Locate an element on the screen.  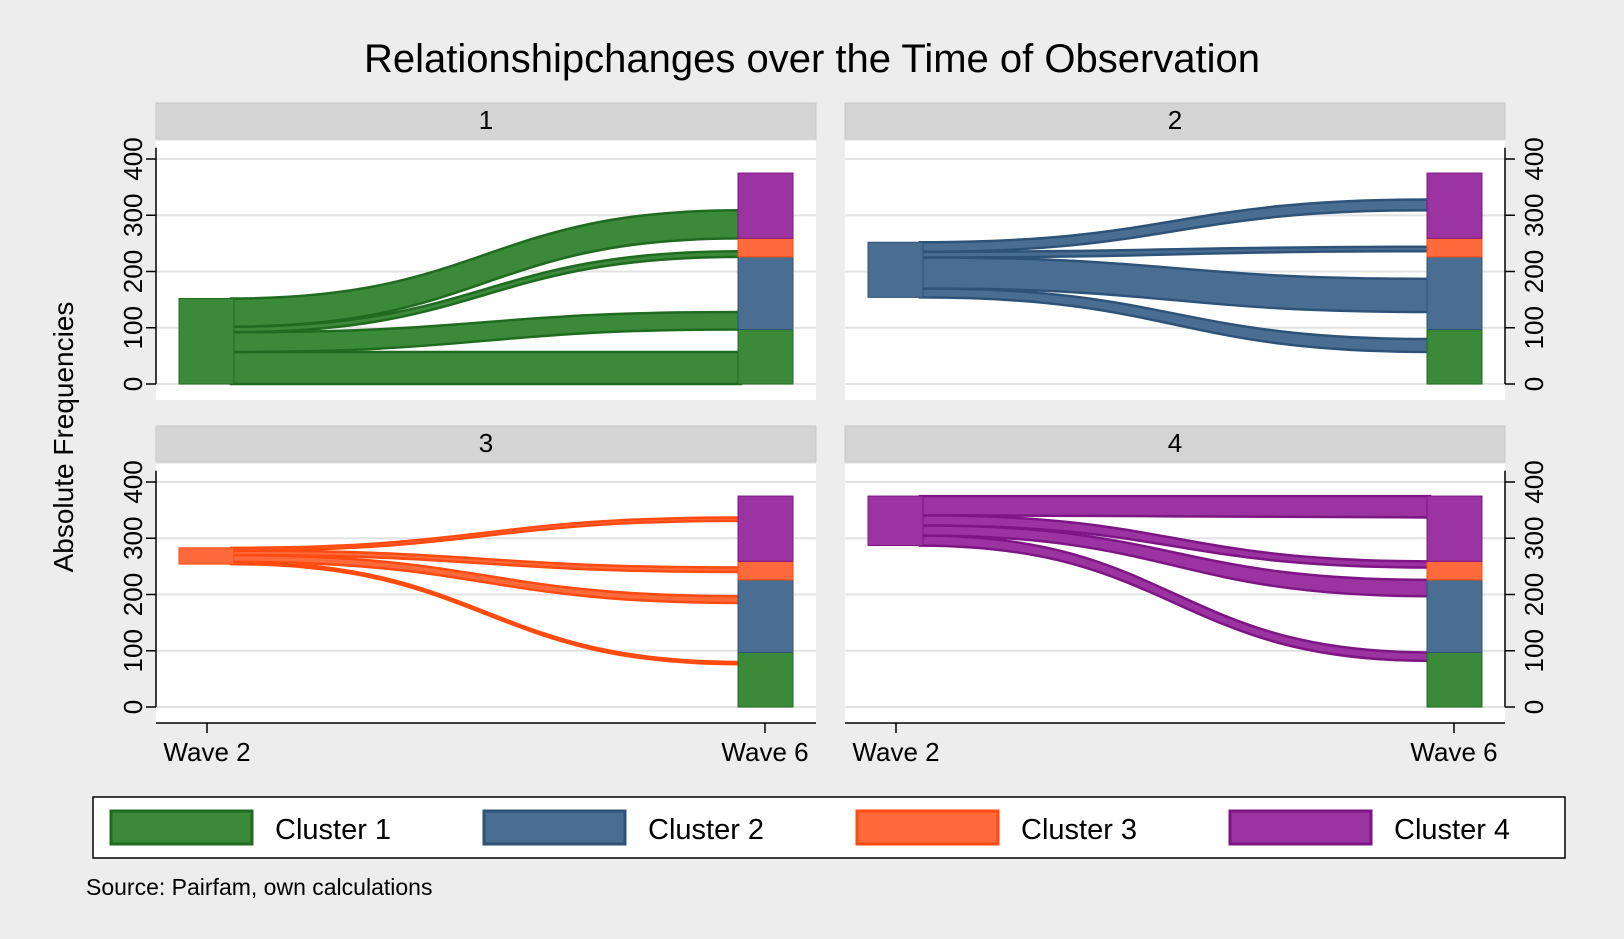
panel-strip-label: 2 is located at coordinates (1175, 120).